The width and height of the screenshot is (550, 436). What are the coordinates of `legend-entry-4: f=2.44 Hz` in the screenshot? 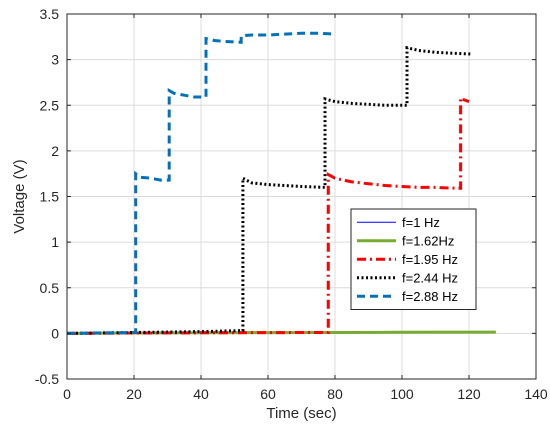 It's located at (430, 277).